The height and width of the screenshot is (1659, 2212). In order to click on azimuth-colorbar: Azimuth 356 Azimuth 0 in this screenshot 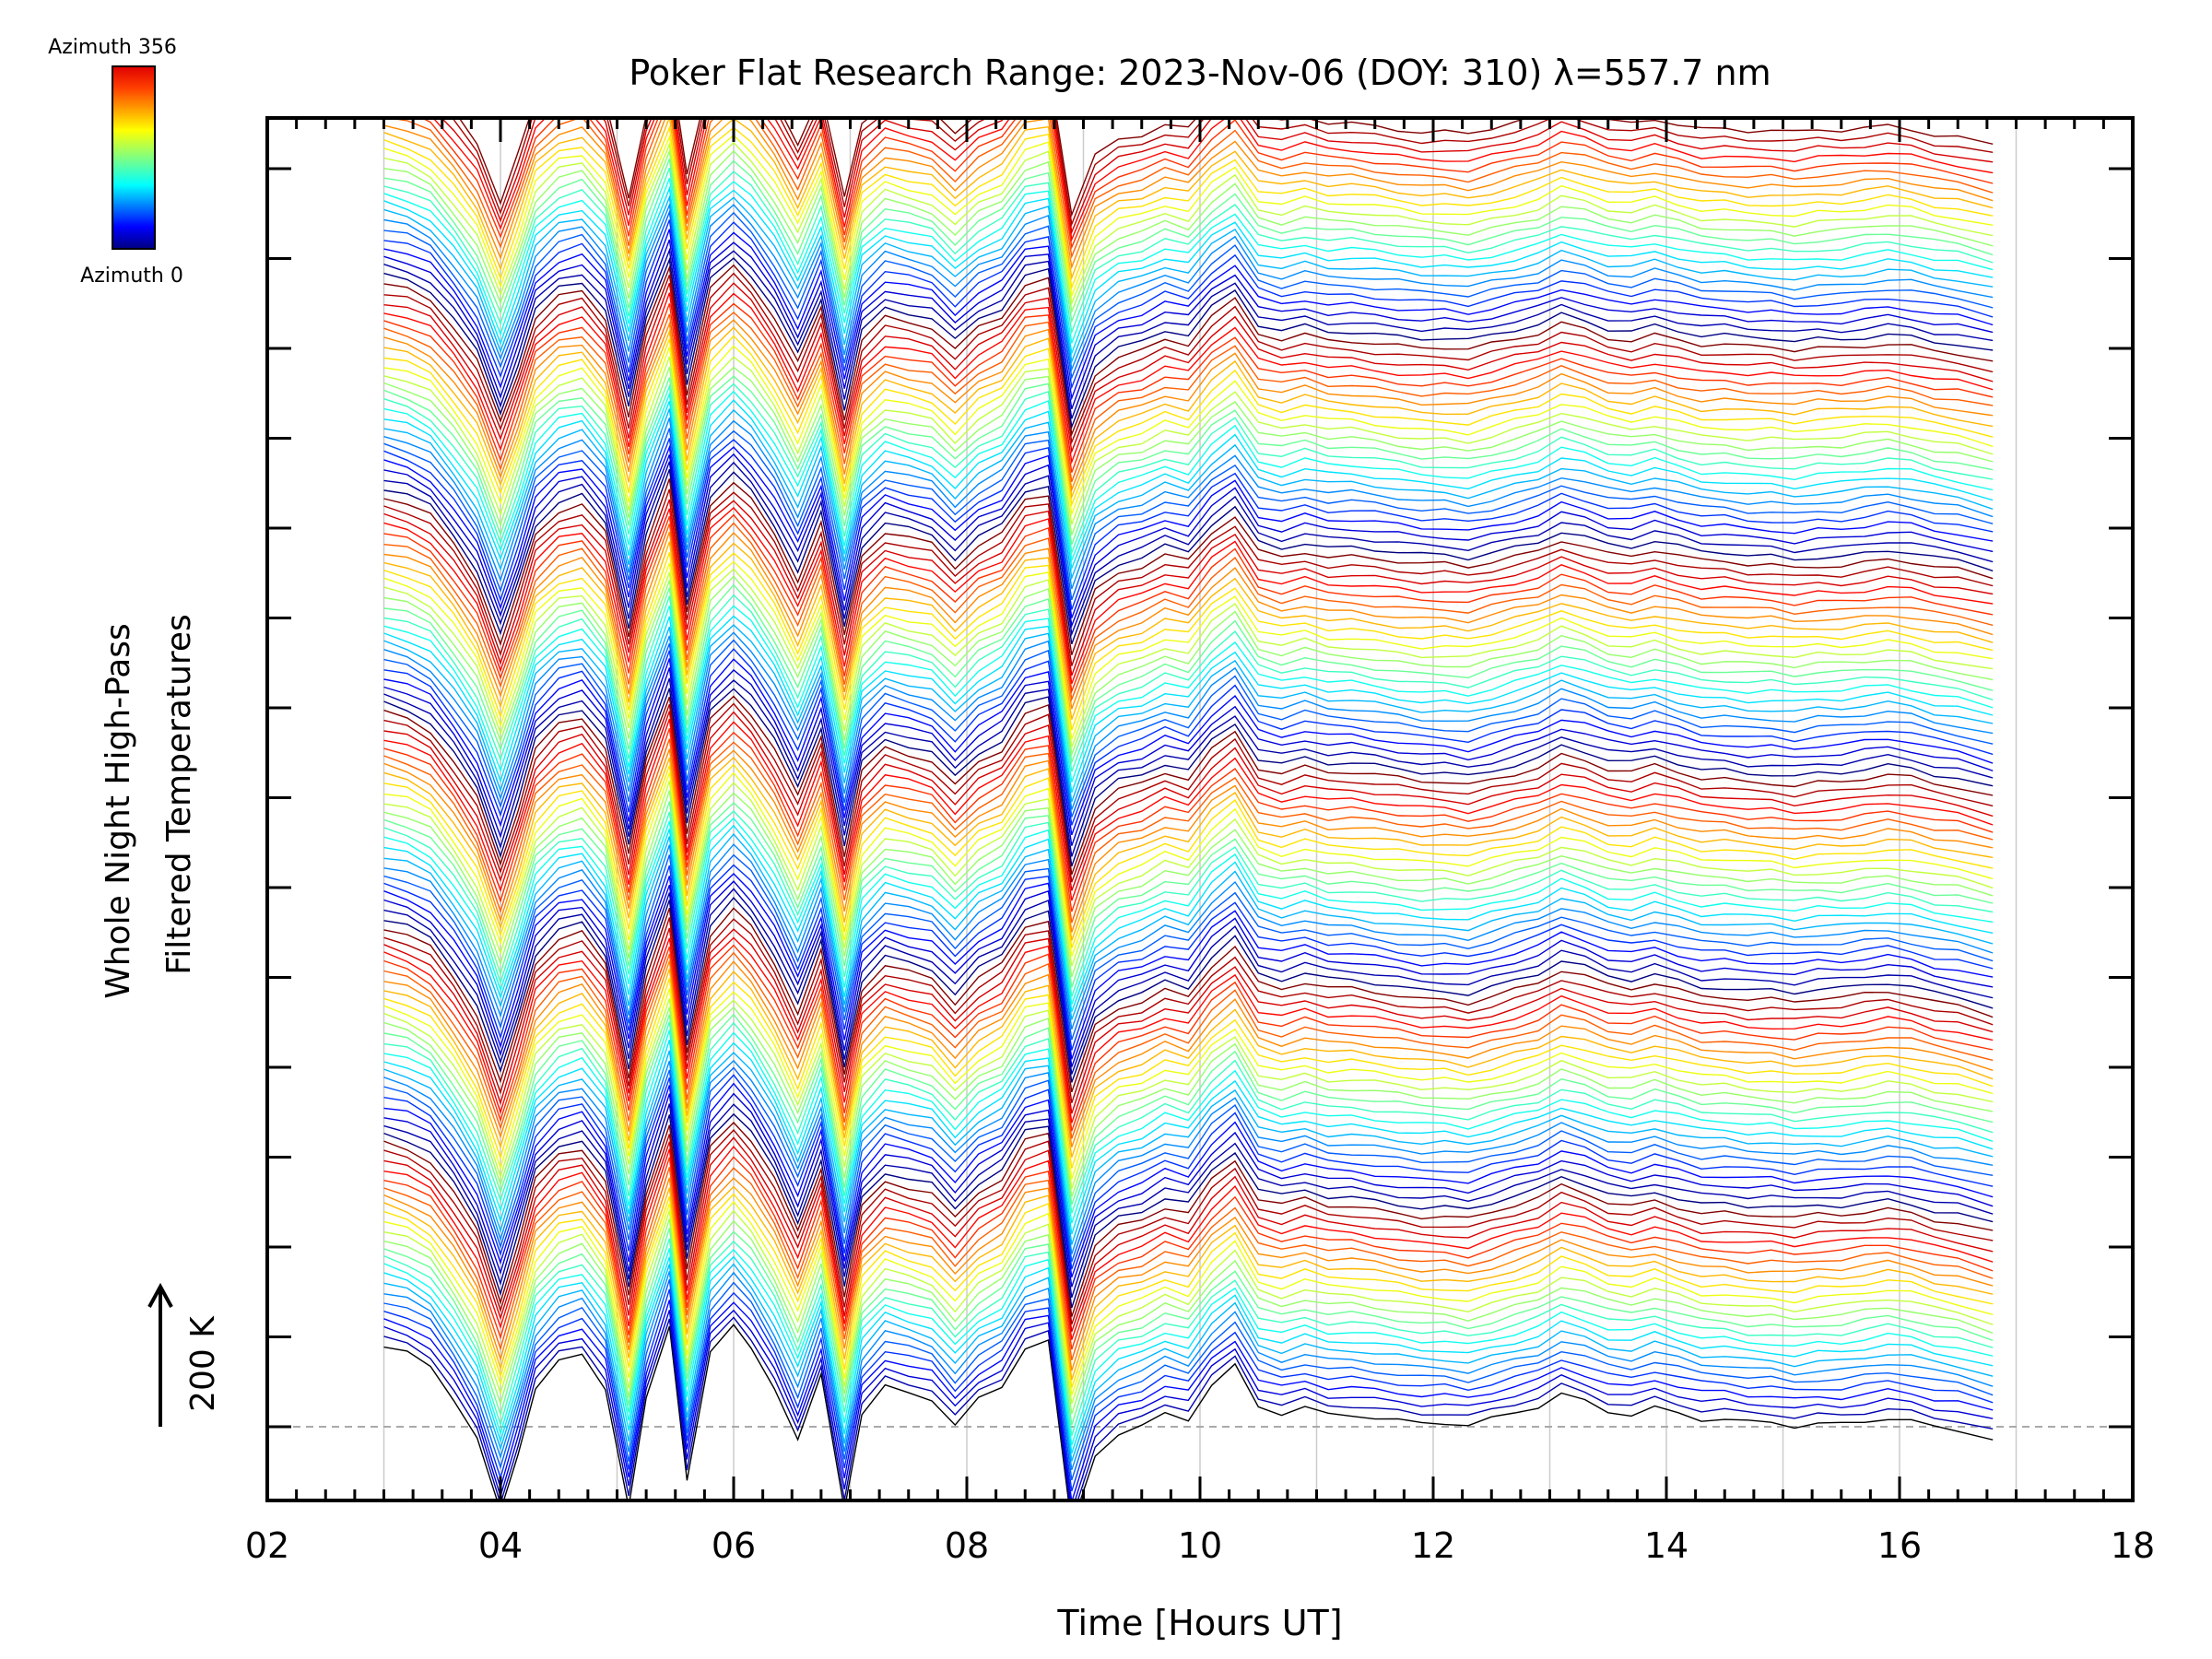, I will do `click(115, 162)`.